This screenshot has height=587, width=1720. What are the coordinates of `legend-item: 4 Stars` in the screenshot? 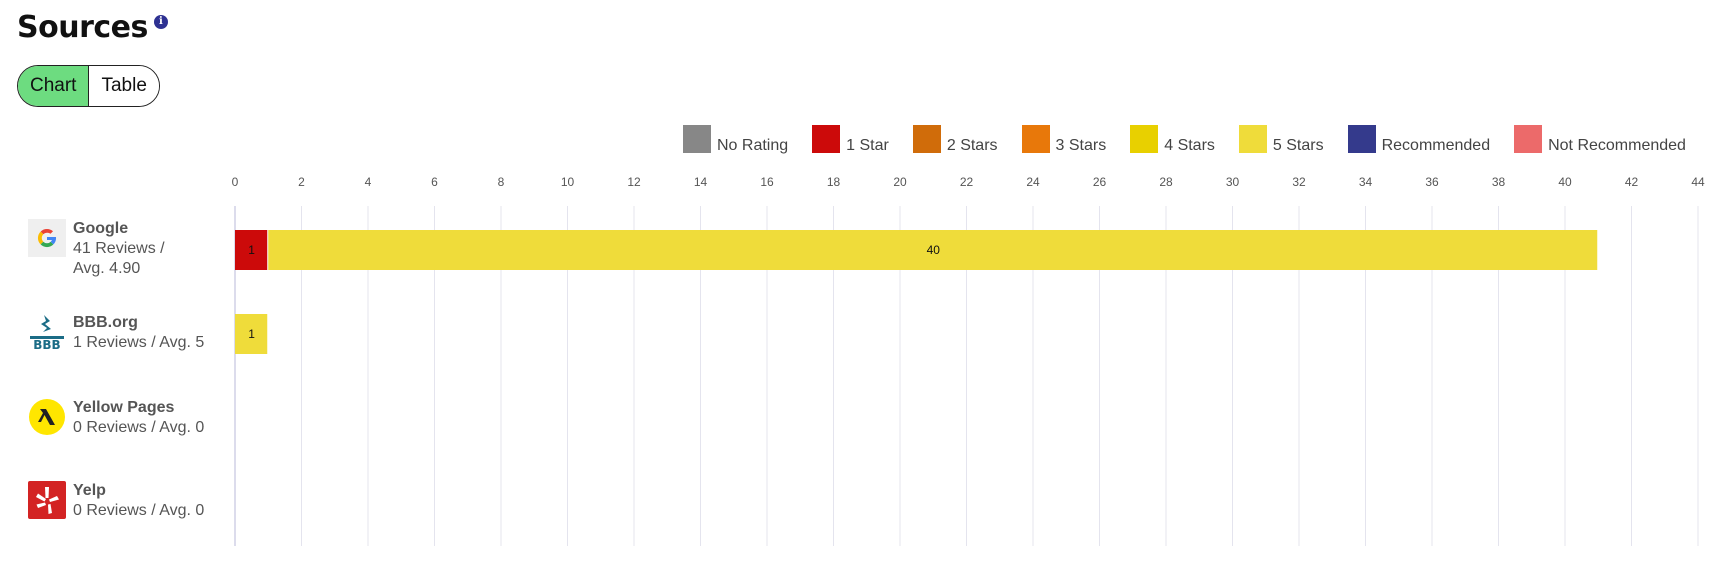 It's located at (1172, 140).